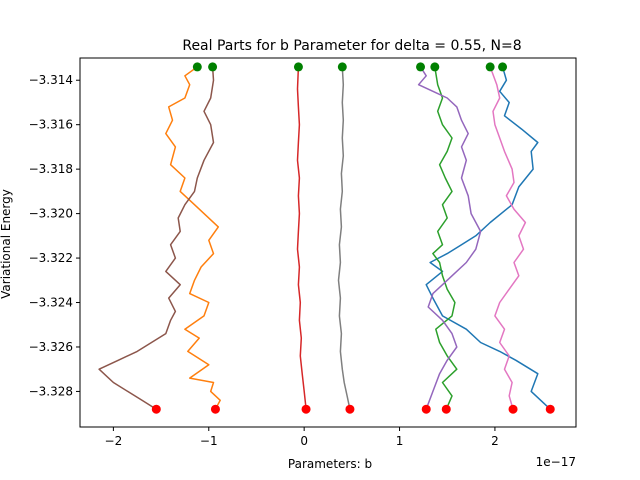 This screenshot has width=640, height=480. Describe the element at coordinates (114, 441) in the screenshot. I see `x-tick-label: −2` at that location.